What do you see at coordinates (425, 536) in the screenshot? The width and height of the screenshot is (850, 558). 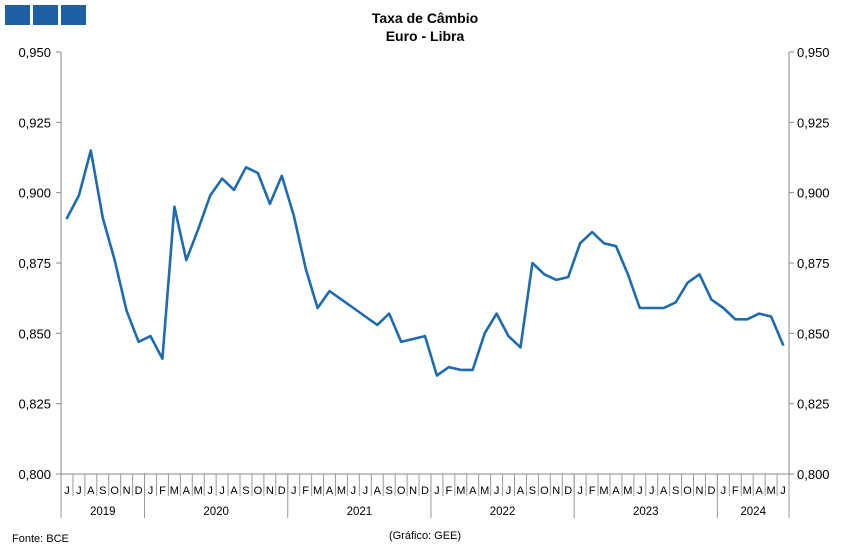 I see `chart-credit: (Gráfico: GEE)` at bounding box center [425, 536].